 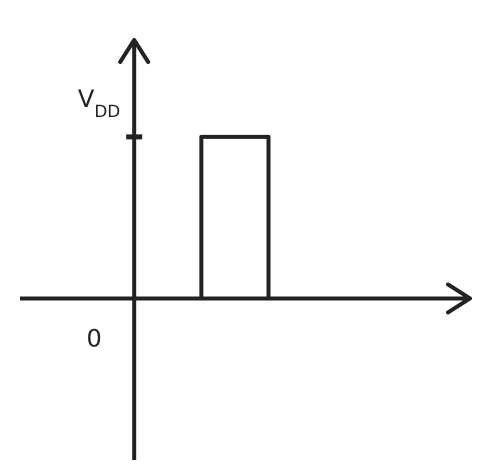 I want to click on text: V$_{DD}$, so click(x=99, y=102).